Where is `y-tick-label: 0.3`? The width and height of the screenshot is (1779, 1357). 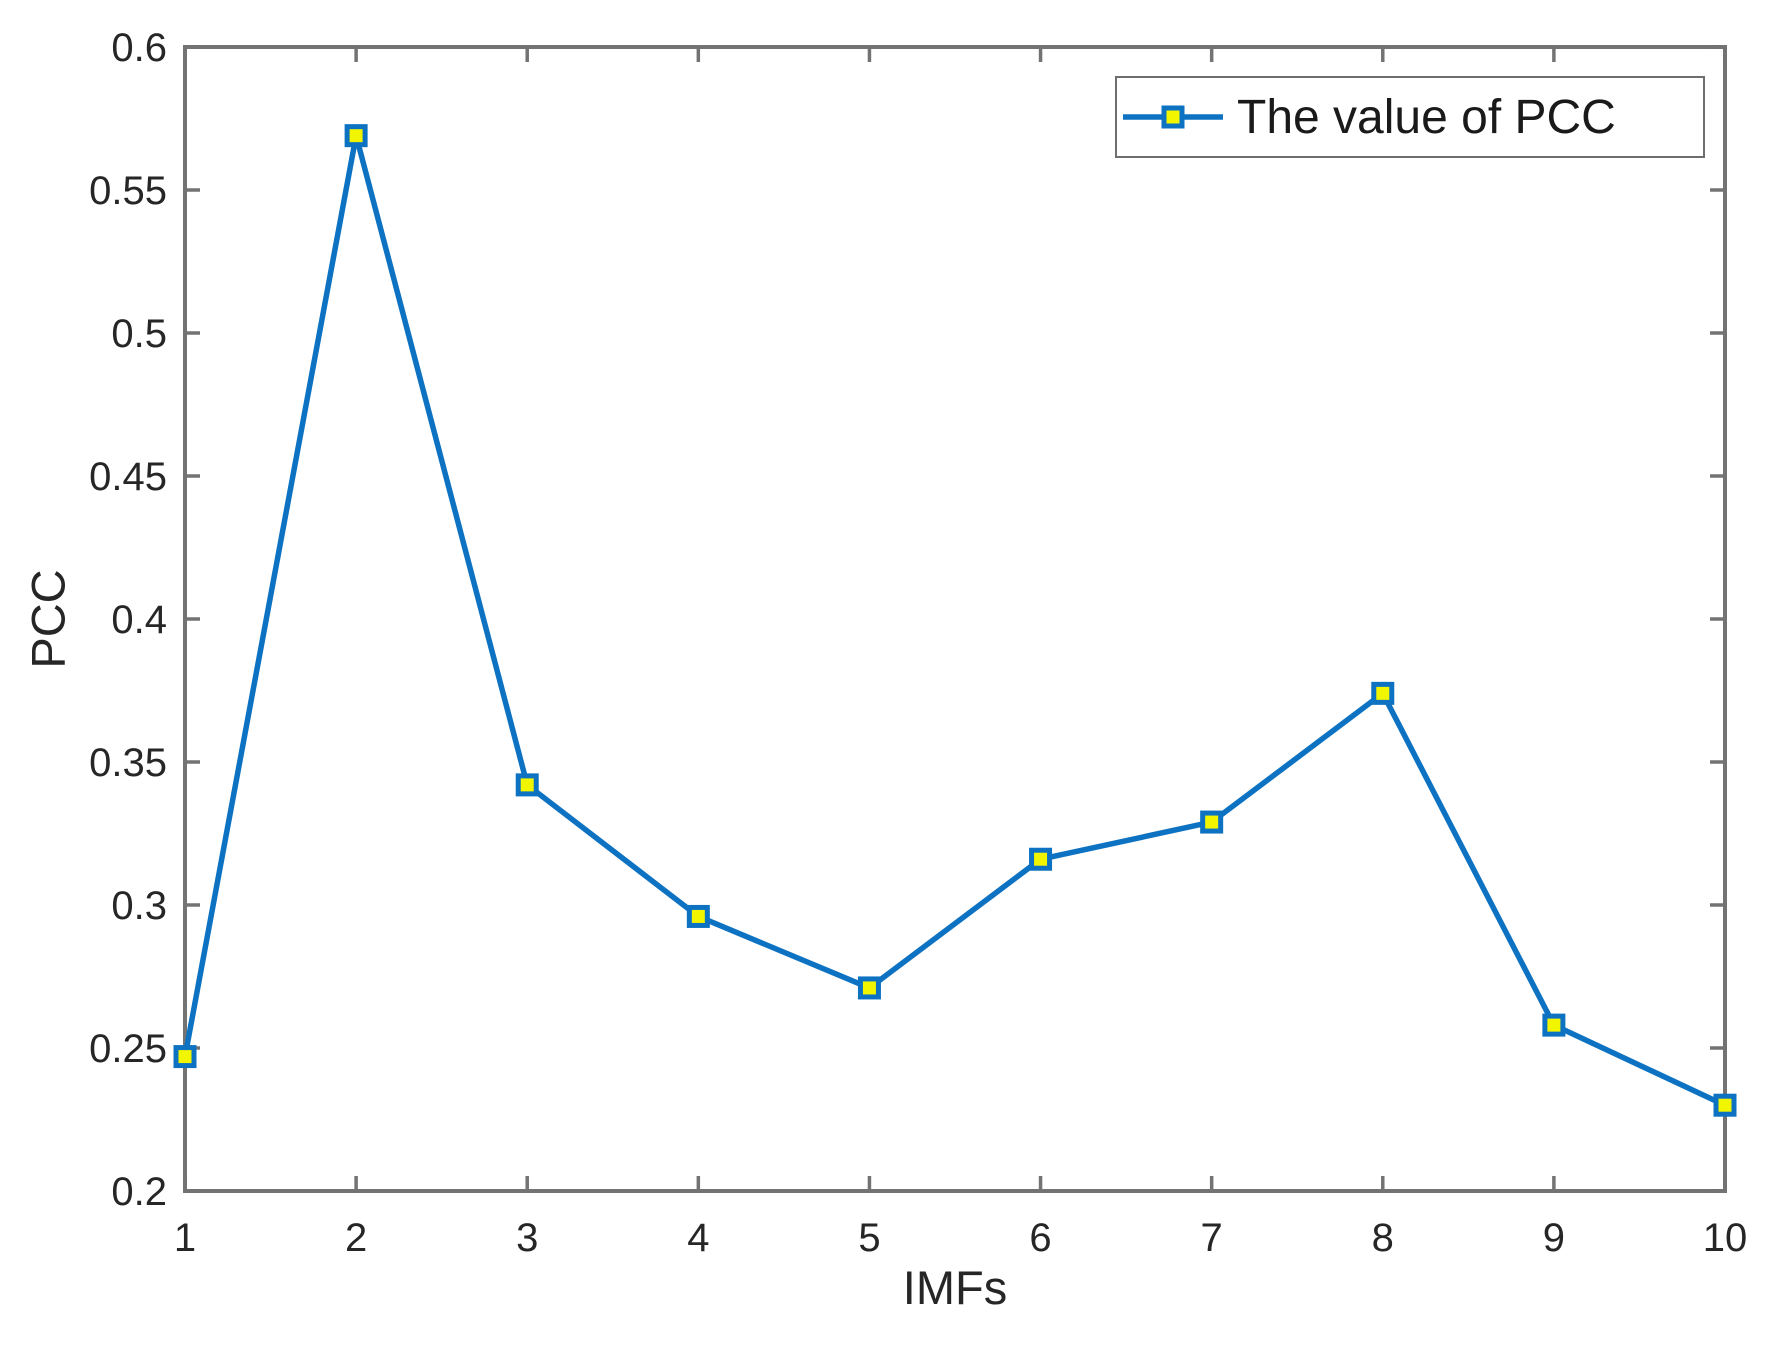 y-tick-label: 0.3 is located at coordinates (139, 906).